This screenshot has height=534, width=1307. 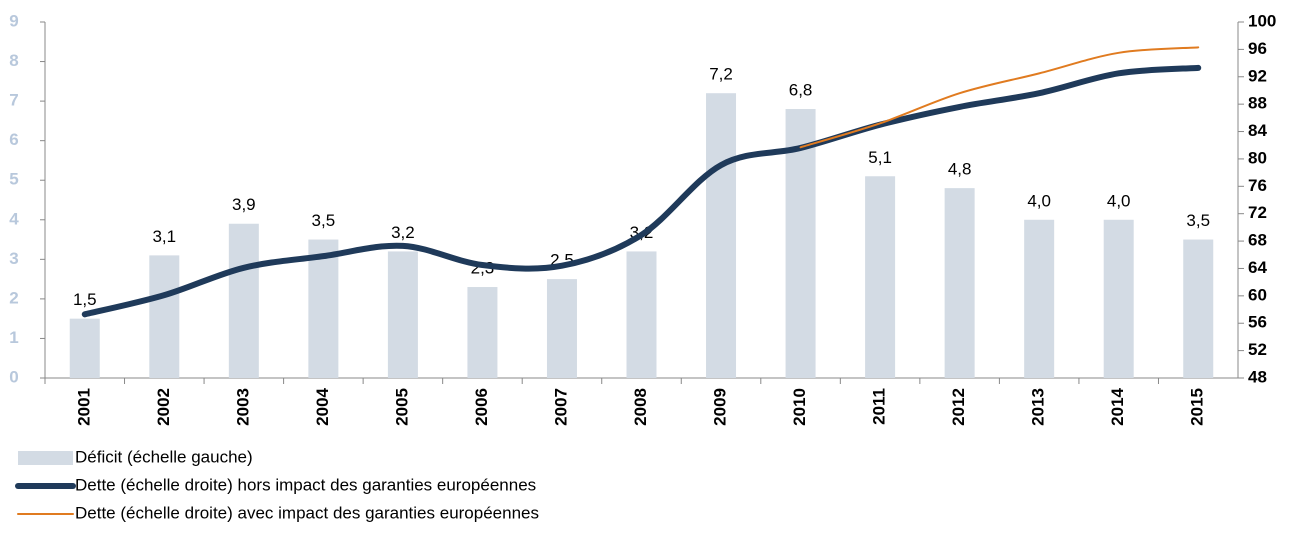 I want to click on y2-tick-label: 48, so click(x=1257, y=376).